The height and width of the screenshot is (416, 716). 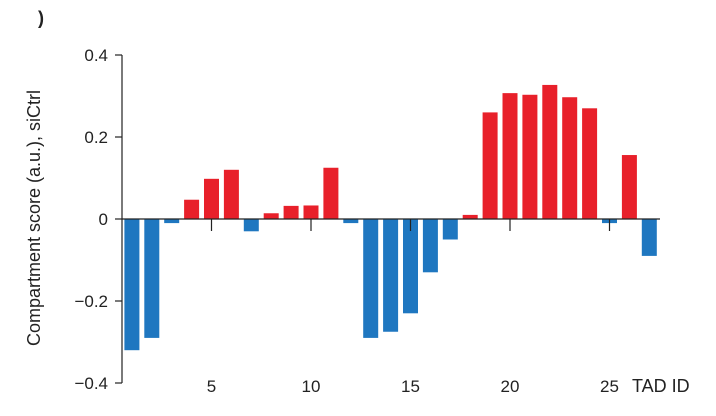 What do you see at coordinates (510, 386) in the screenshot?
I see `x-tick-label: 20` at bounding box center [510, 386].